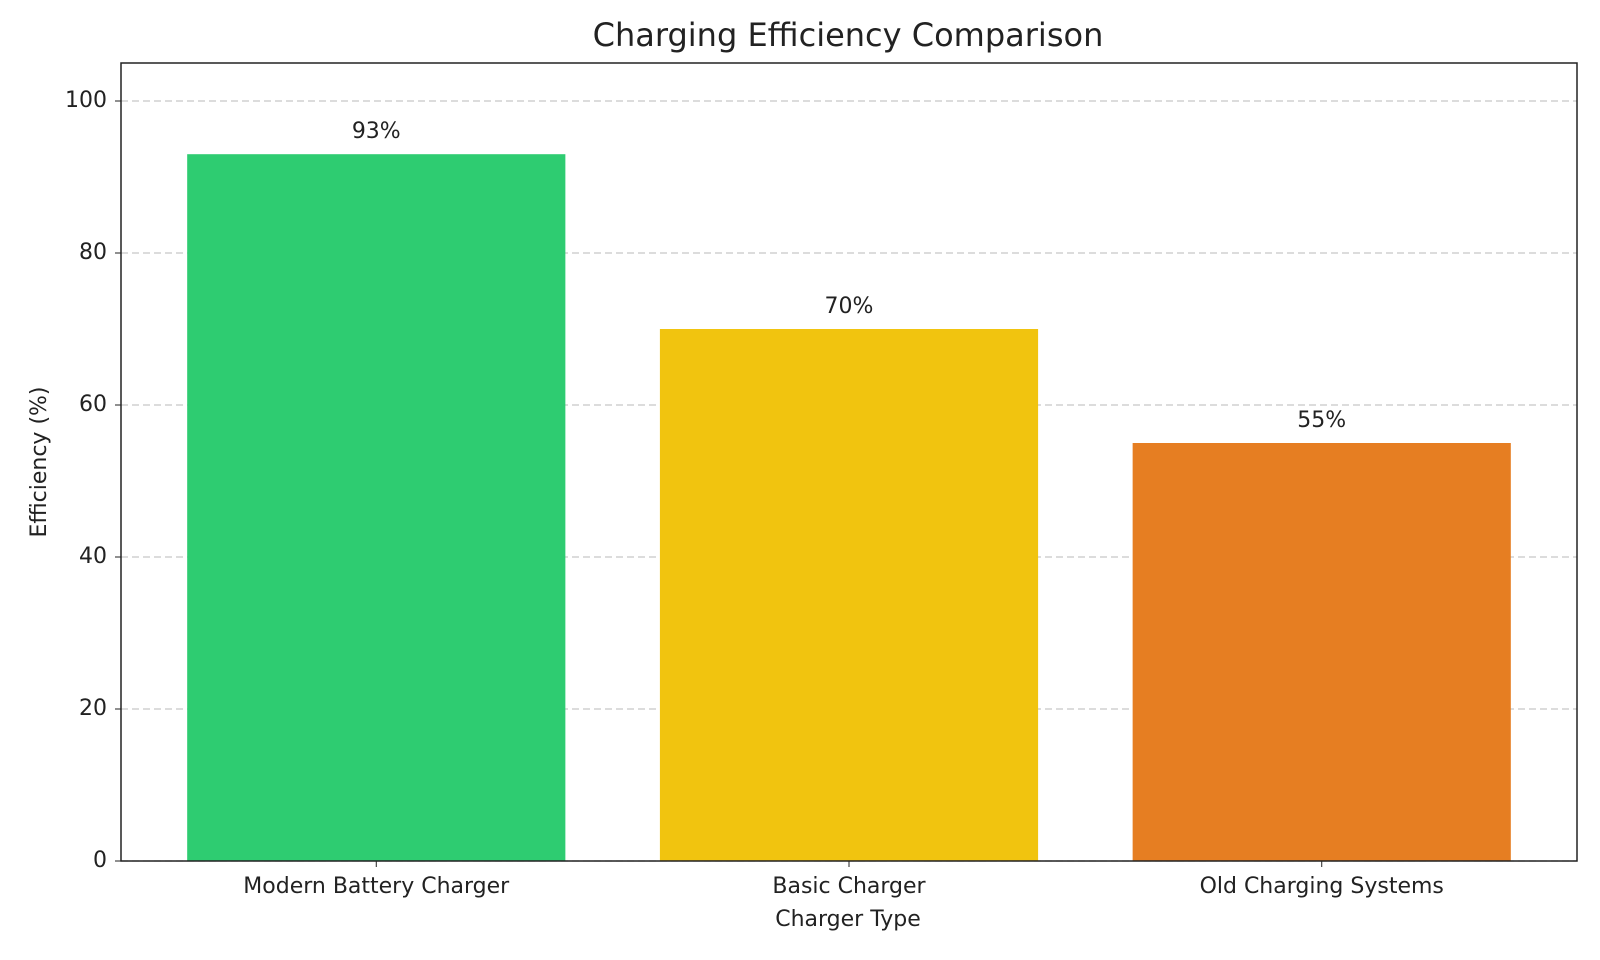 The height and width of the screenshot is (960, 1600). What do you see at coordinates (1321, 420) in the screenshot?
I see `value-label: 55%` at bounding box center [1321, 420].